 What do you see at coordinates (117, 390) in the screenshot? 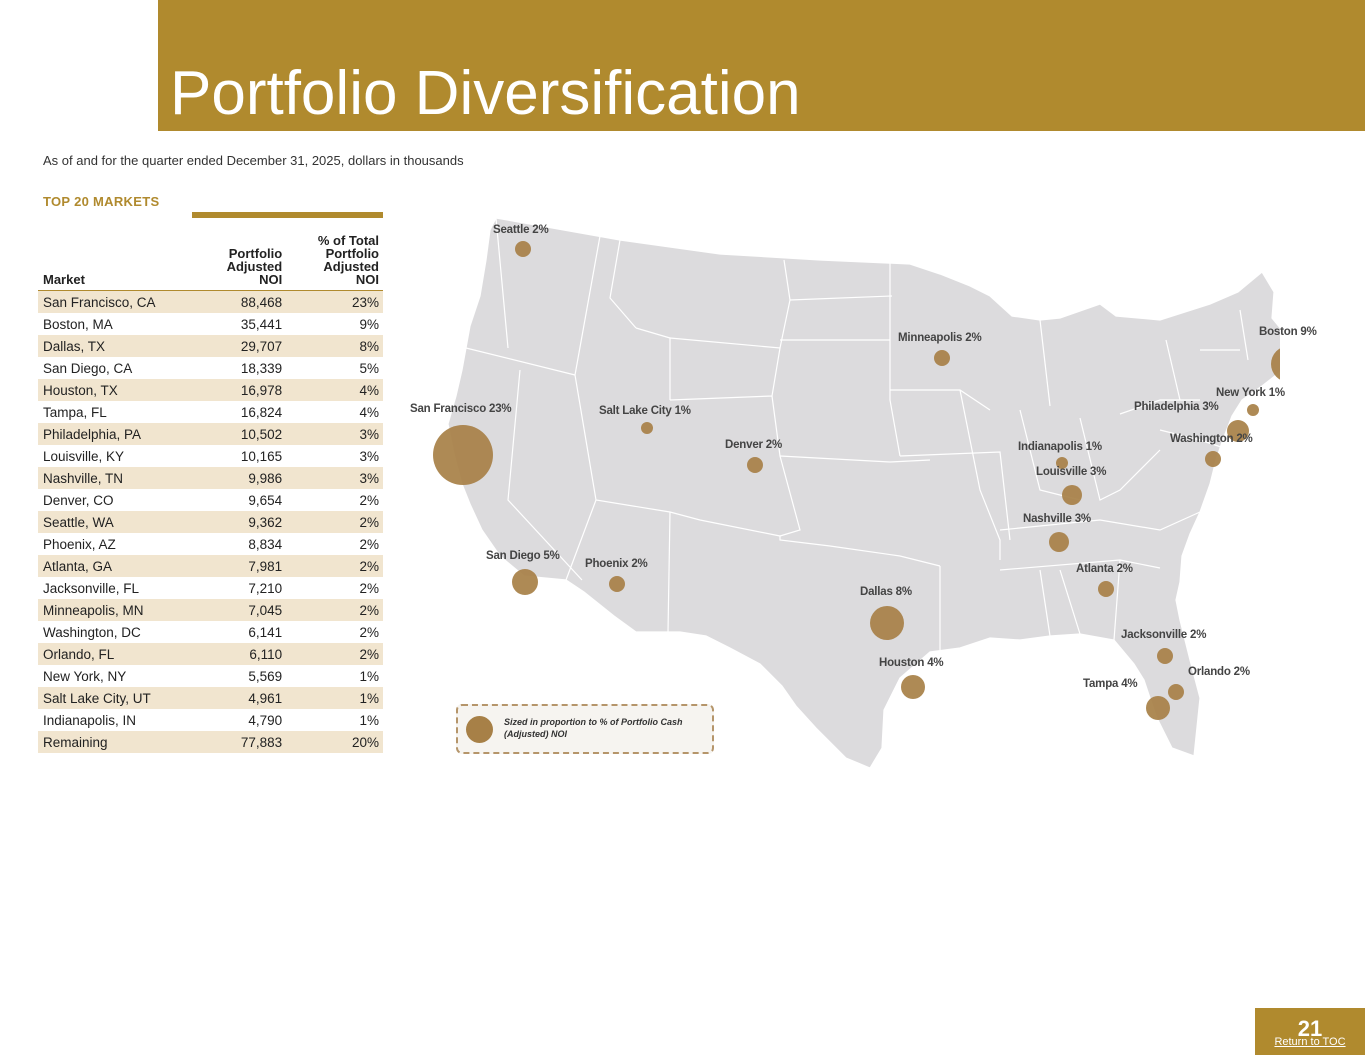
I see `market-cell: Houston, TX` at bounding box center [117, 390].